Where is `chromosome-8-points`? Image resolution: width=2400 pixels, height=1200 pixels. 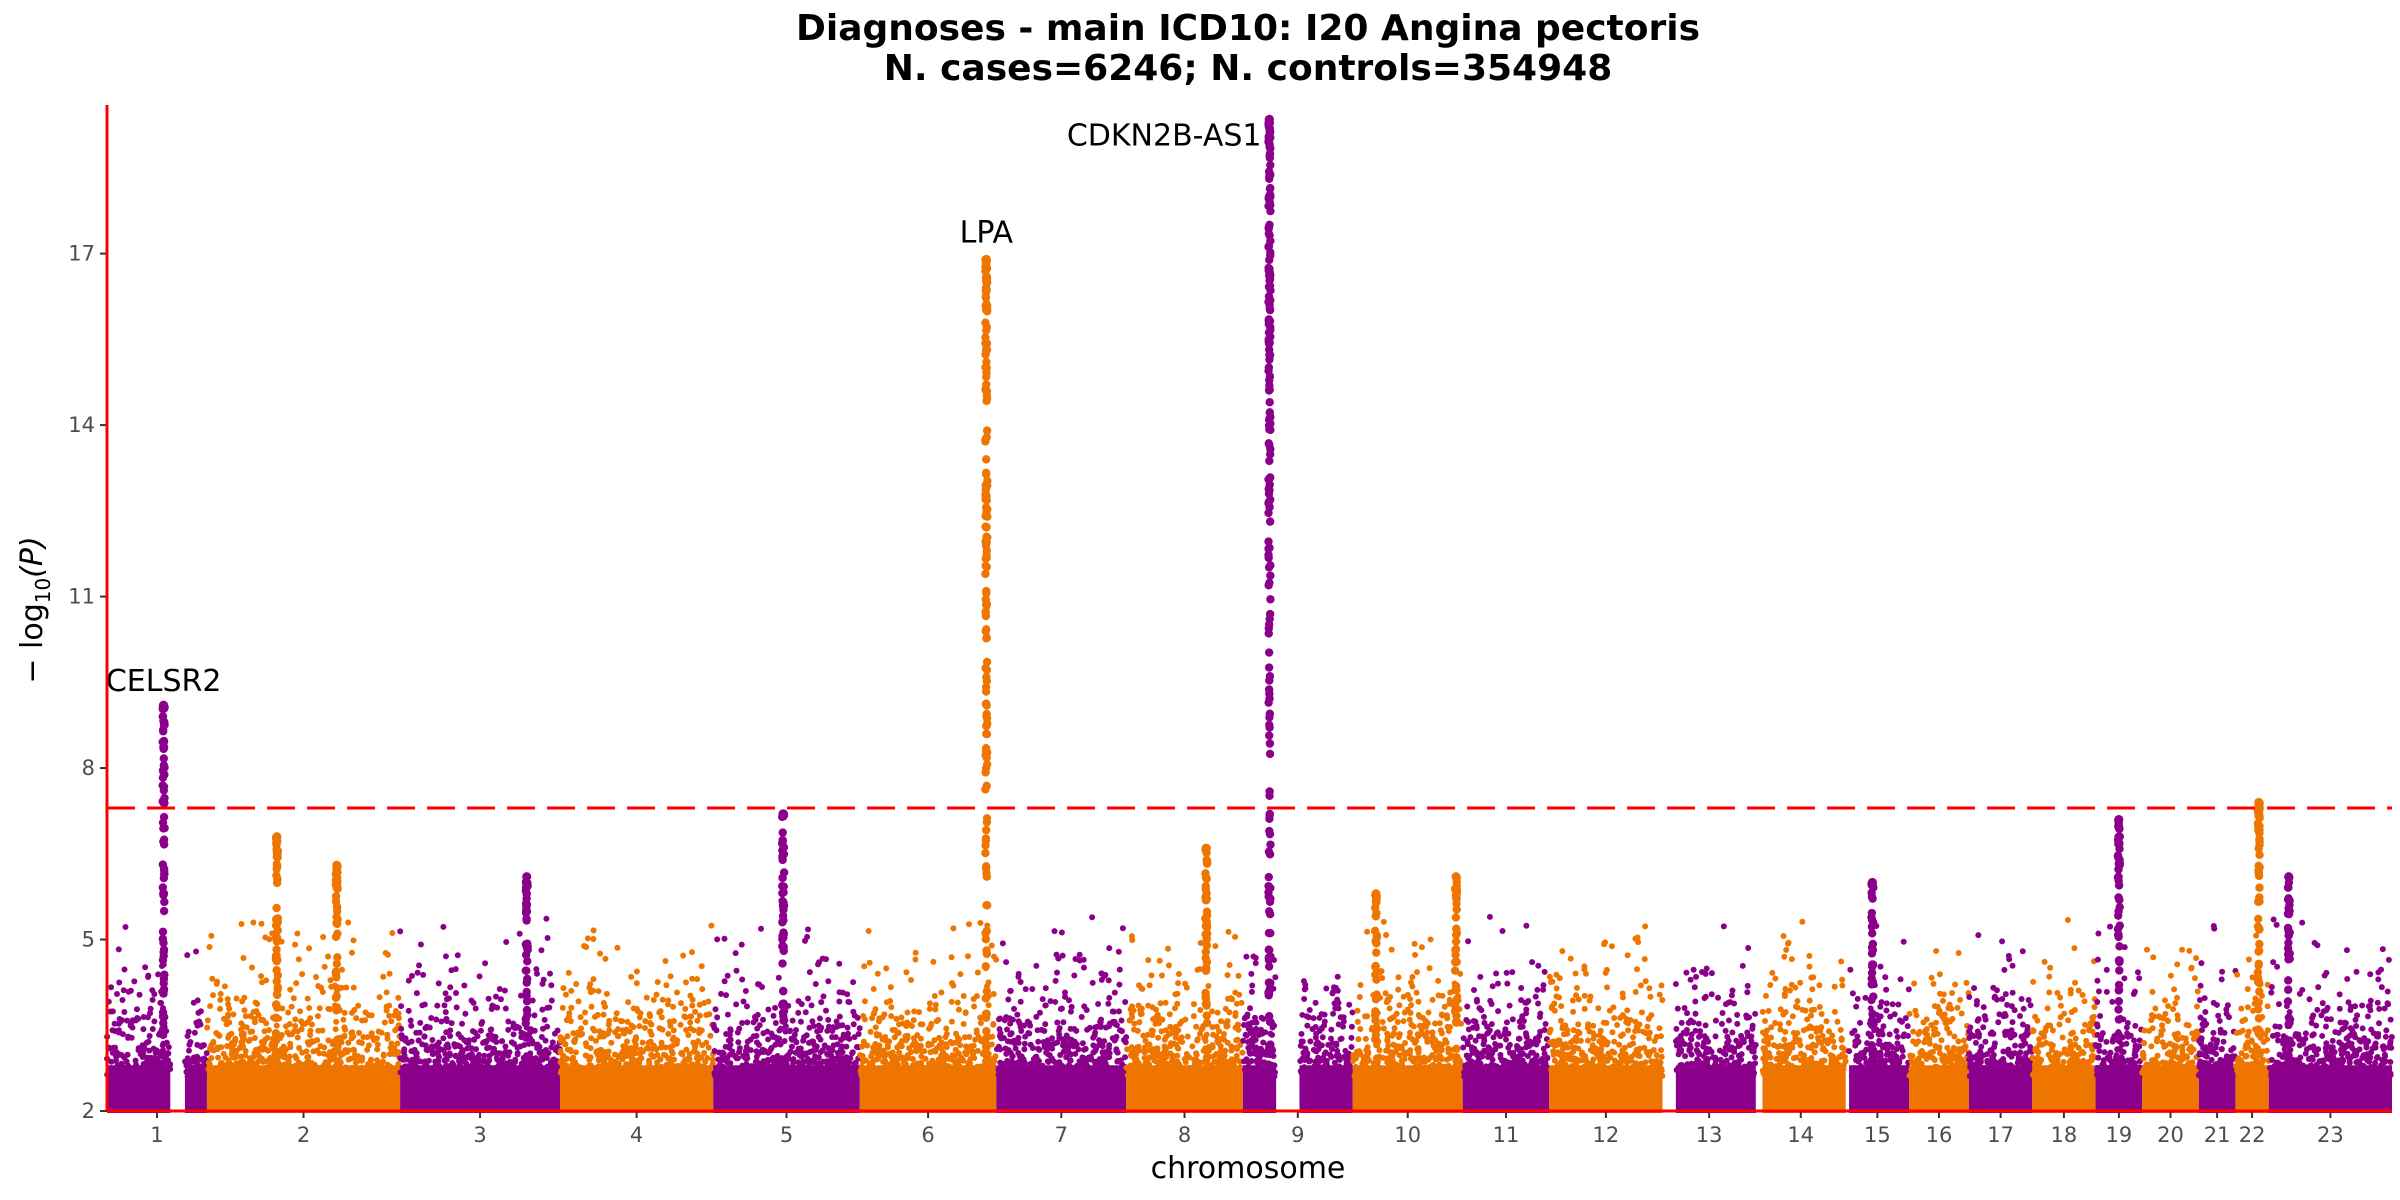 chromosome-8-points is located at coordinates (1184, 1020).